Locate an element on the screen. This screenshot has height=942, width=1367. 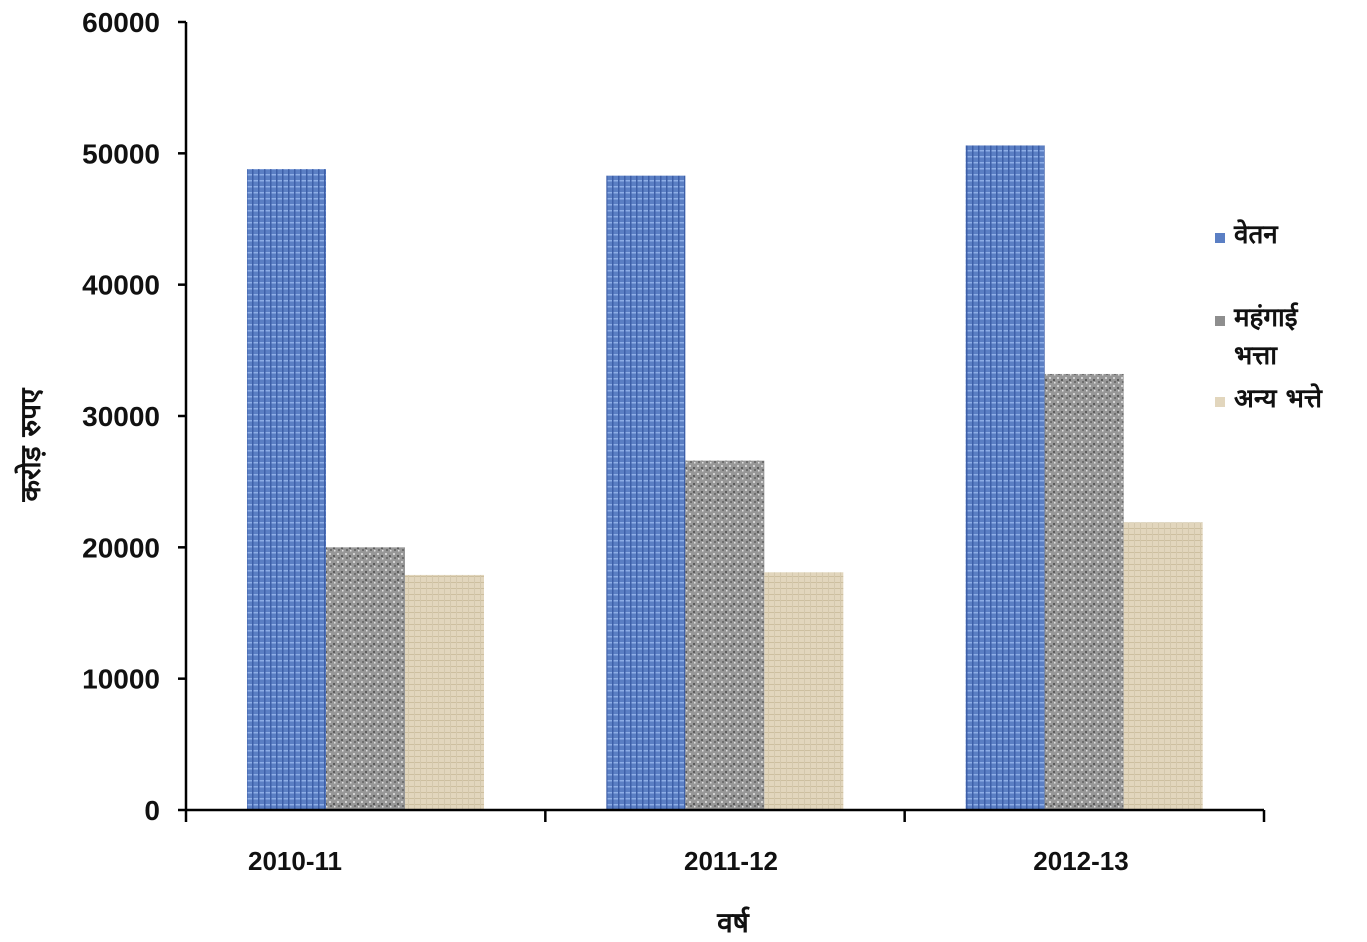
y-tick-label: 30000 is located at coordinates (121, 416).